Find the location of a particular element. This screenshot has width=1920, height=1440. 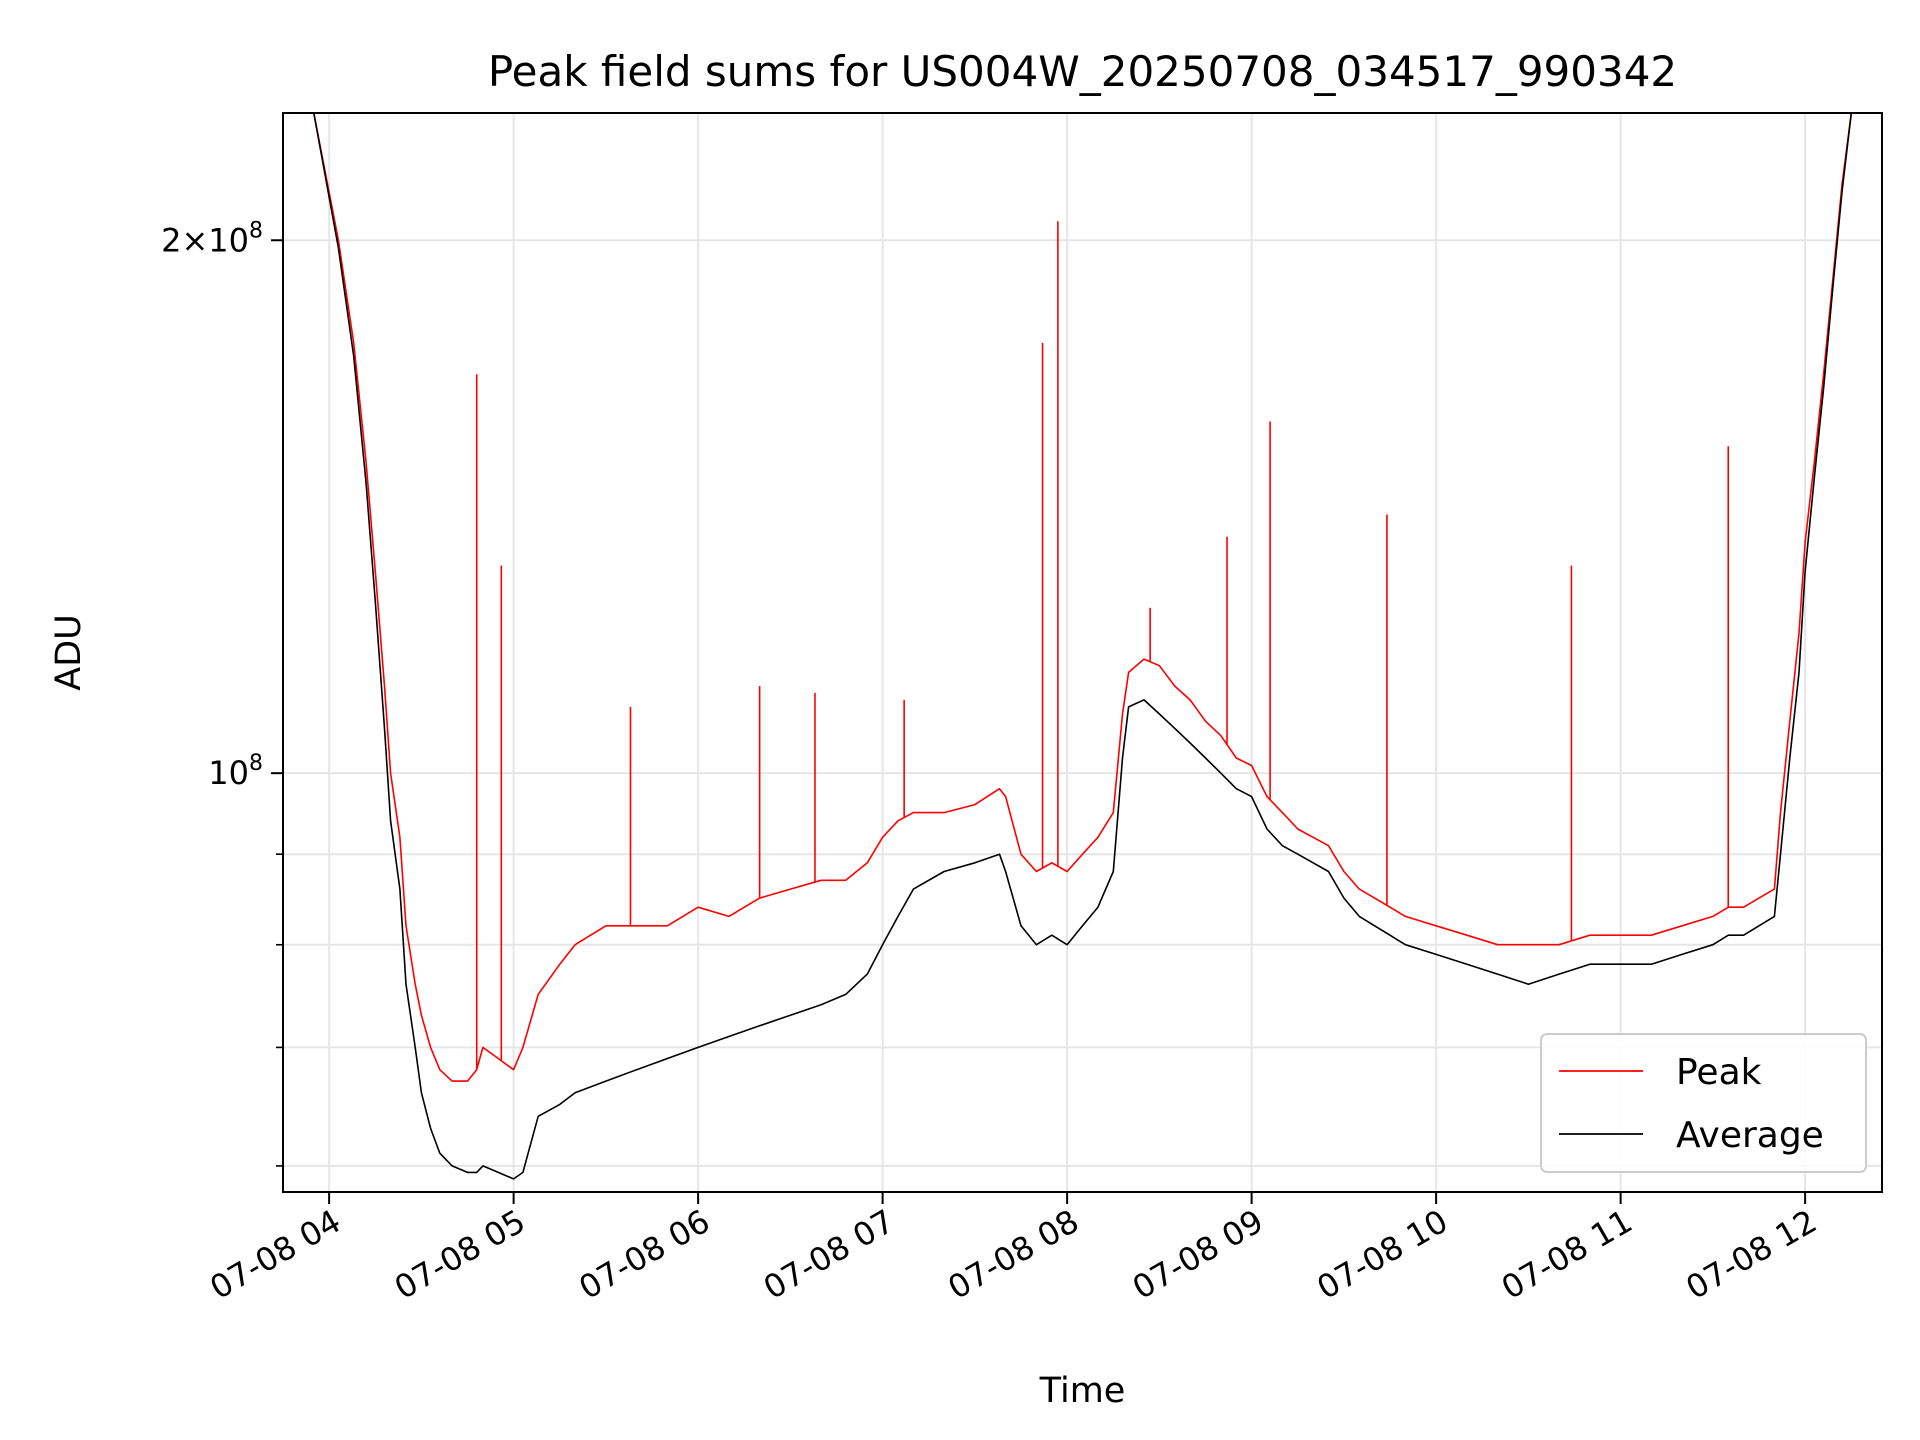

legend-label-peak: Peak is located at coordinates (1719, 1072).